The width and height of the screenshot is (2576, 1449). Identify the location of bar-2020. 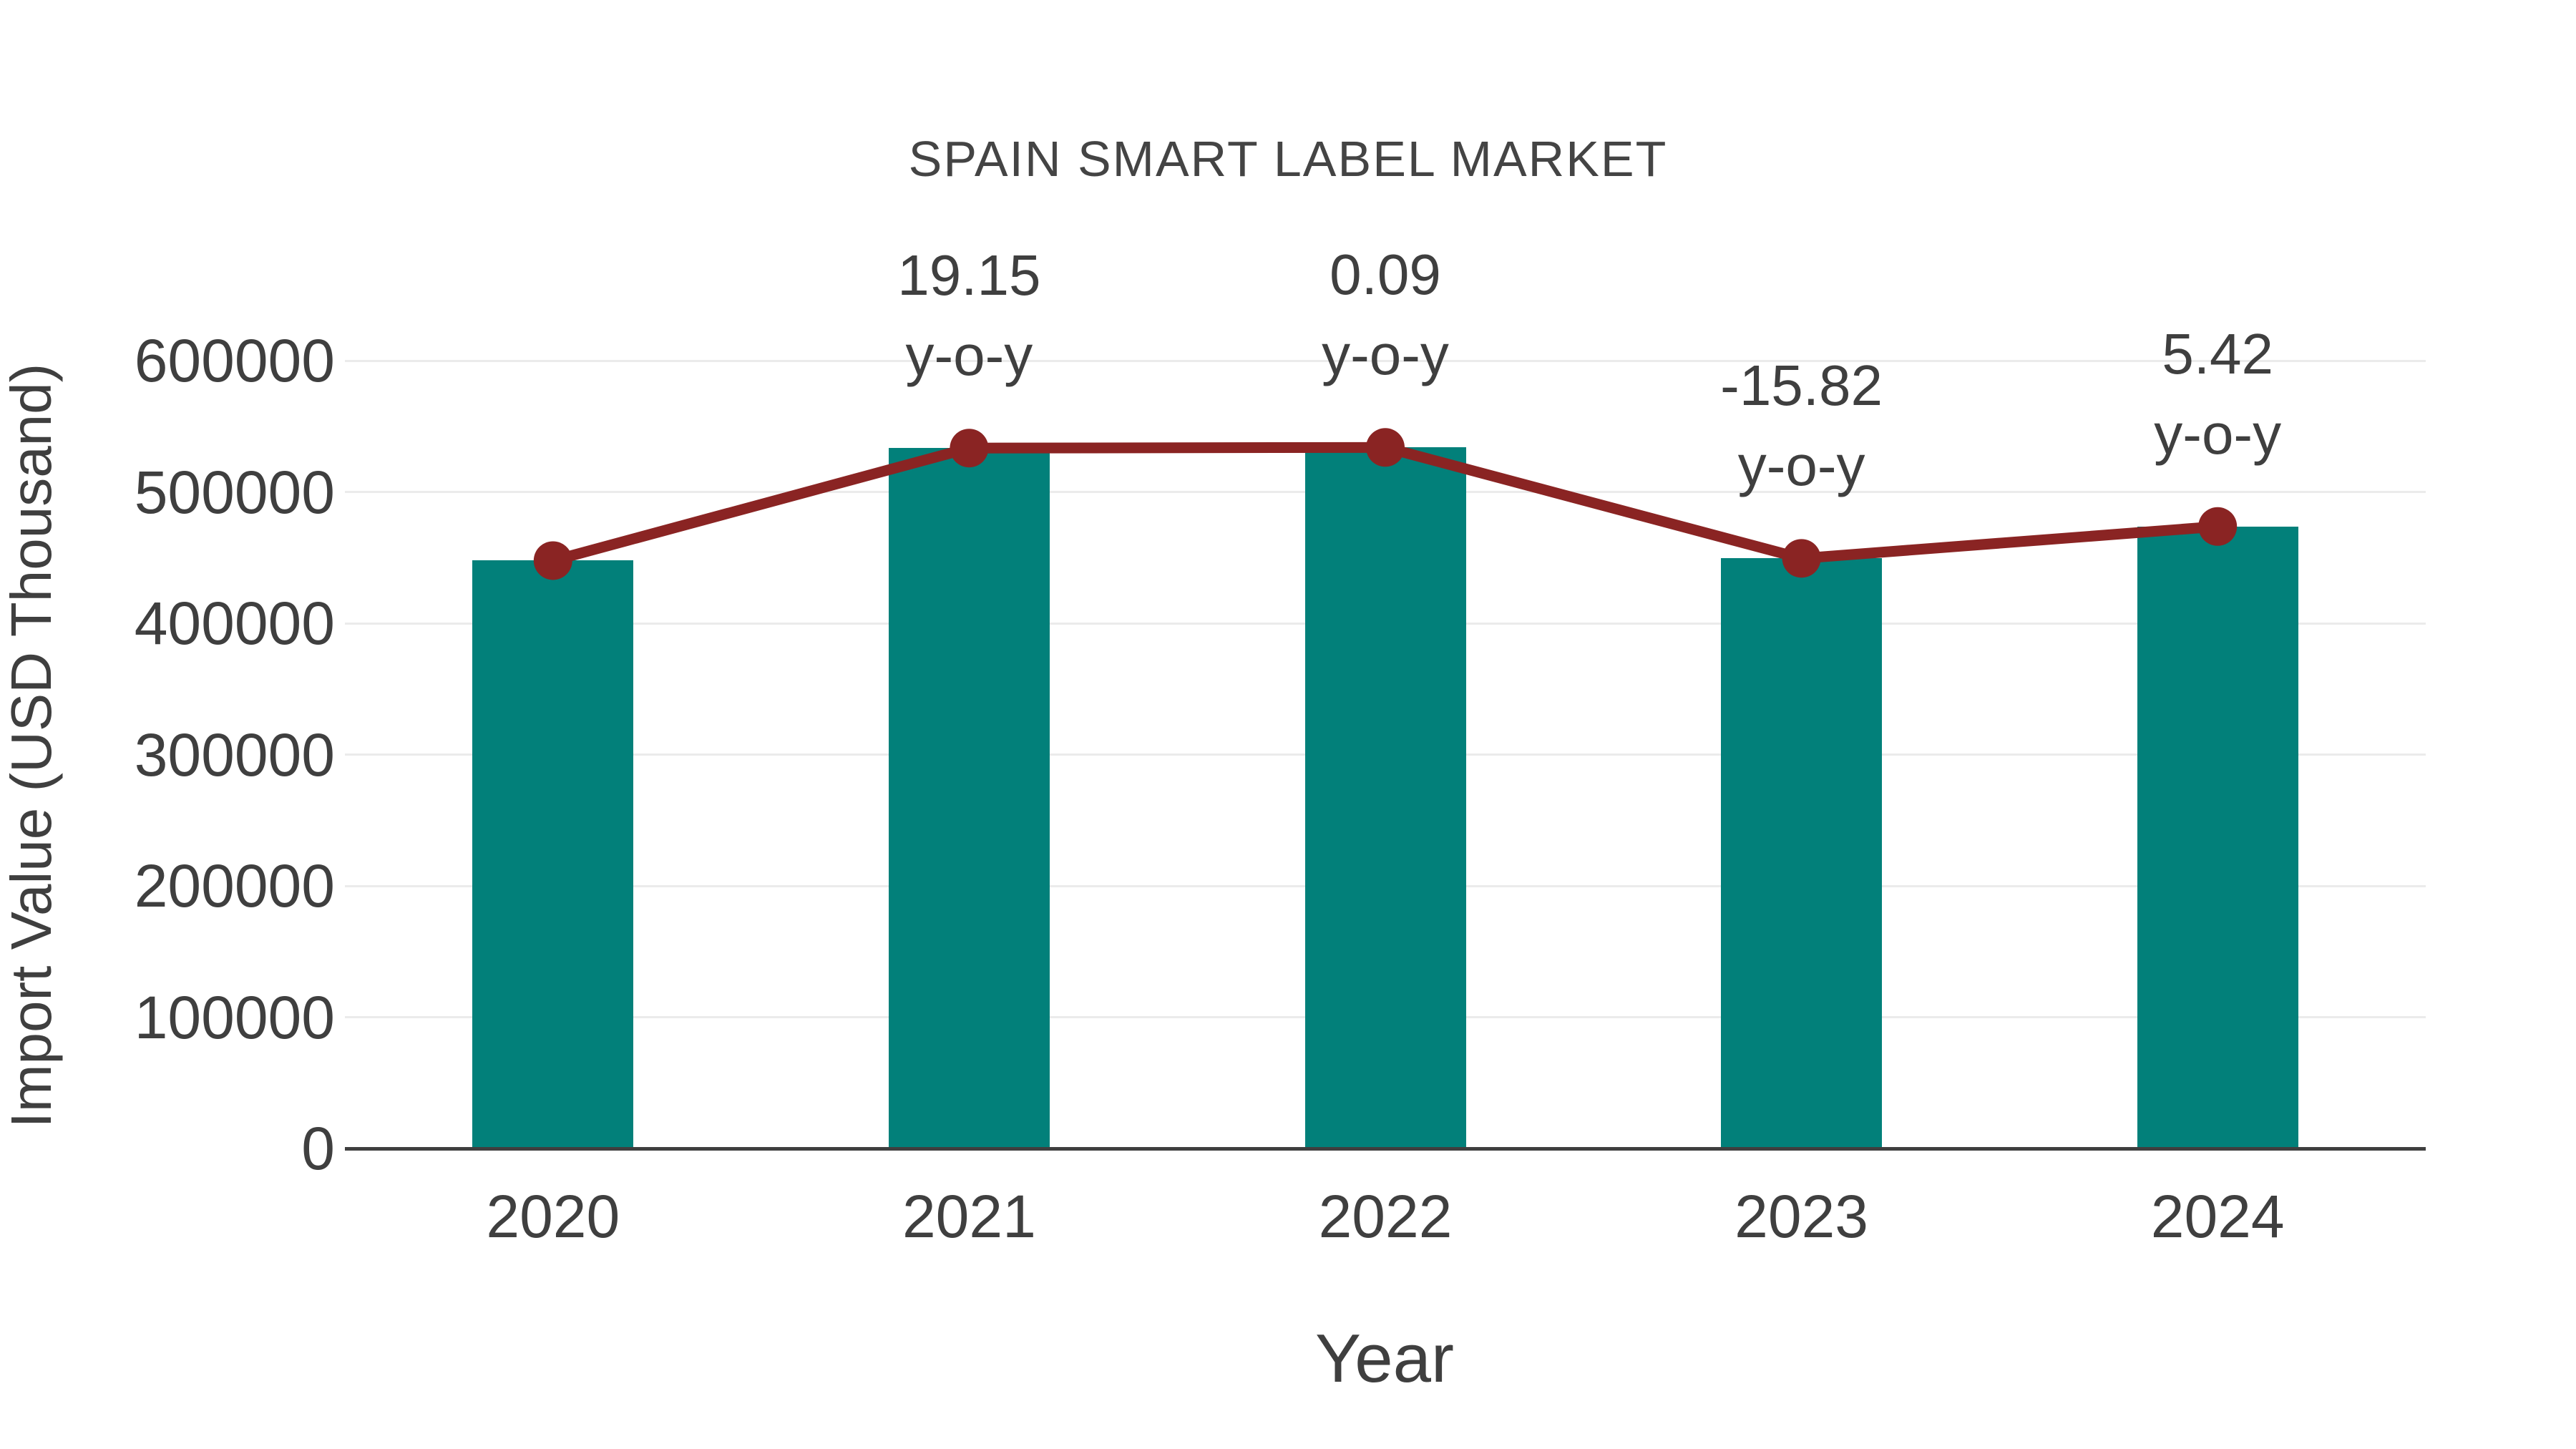
(553, 854).